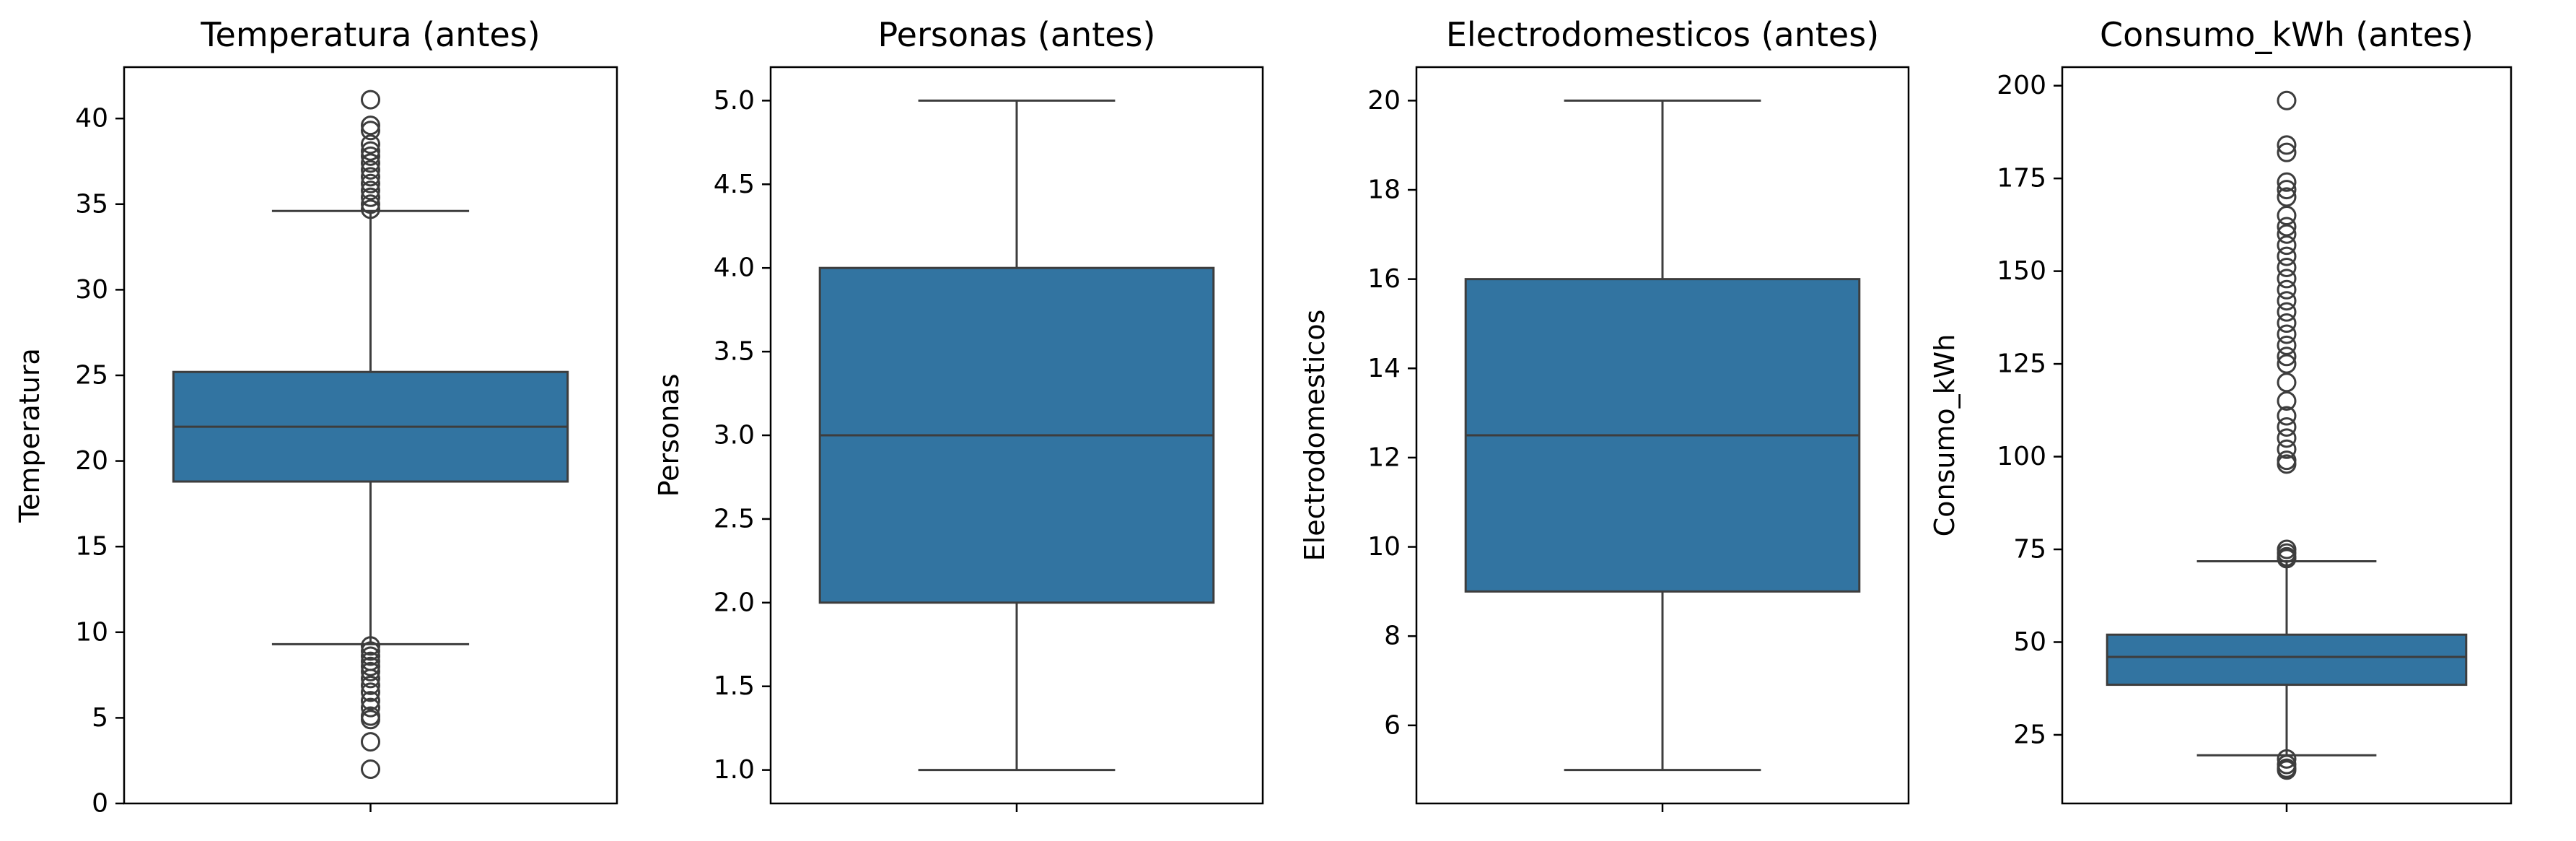 The height and width of the screenshot is (841, 2576). What do you see at coordinates (100, 718) in the screenshot?
I see `y-tick-label: 5` at bounding box center [100, 718].